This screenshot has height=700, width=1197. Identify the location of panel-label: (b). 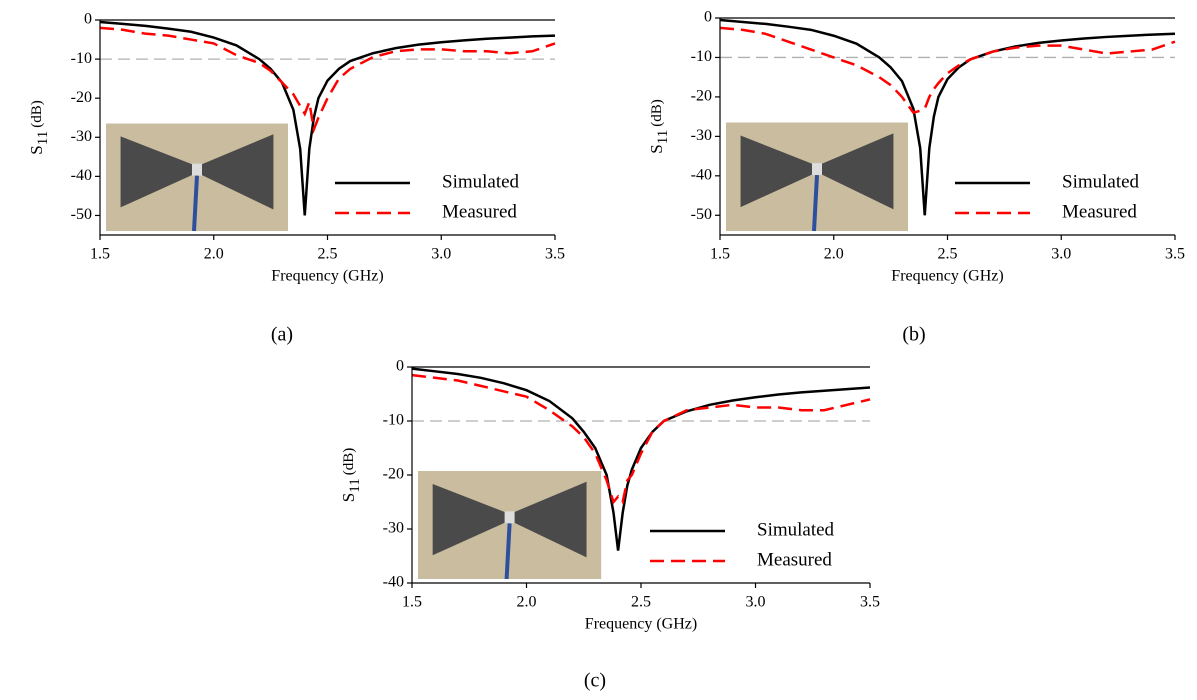
(913, 335).